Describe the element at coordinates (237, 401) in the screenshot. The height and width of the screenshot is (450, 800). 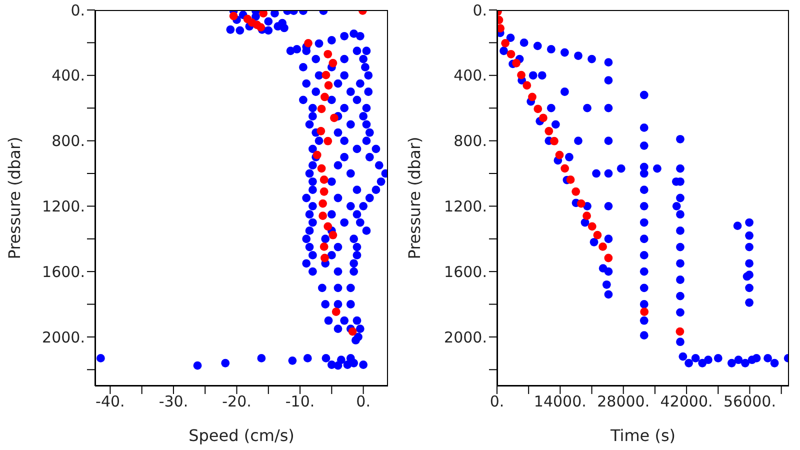
I see `x-tick-label: -20.` at that location.